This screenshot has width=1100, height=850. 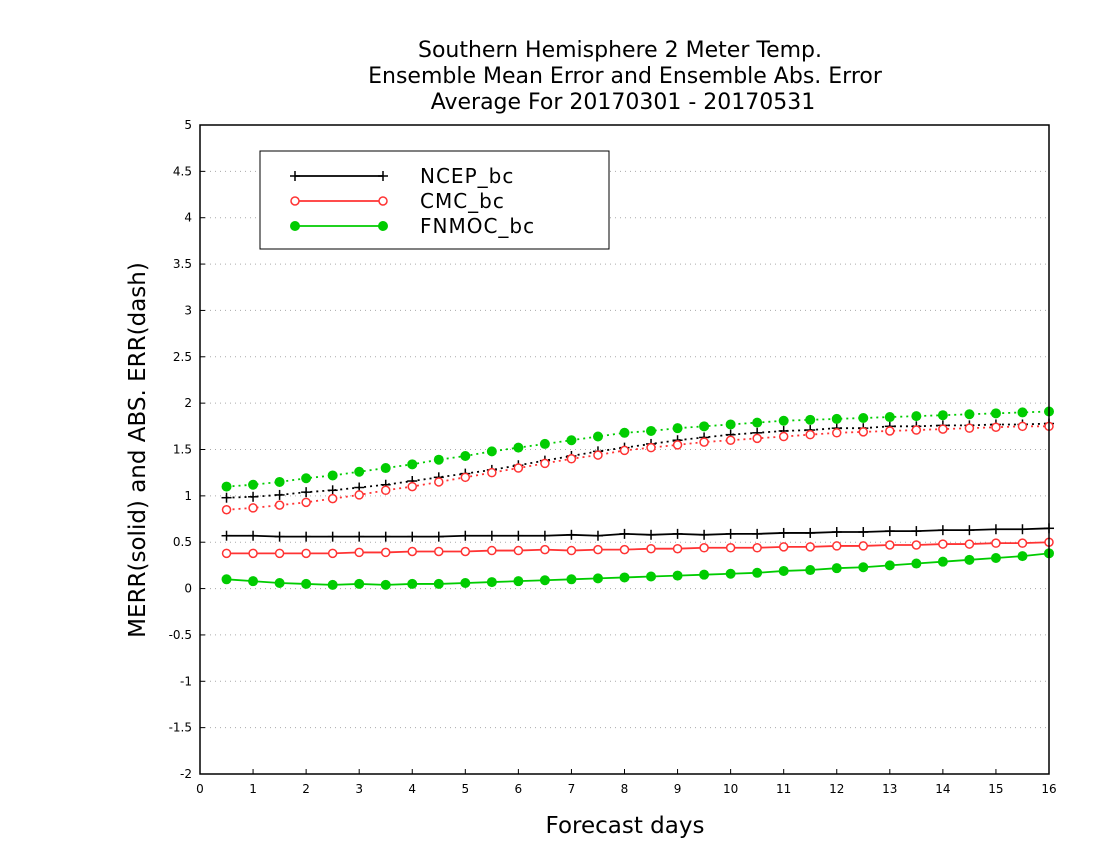 I want to click on y-tick-label: 4, so click(x=188, y=218).